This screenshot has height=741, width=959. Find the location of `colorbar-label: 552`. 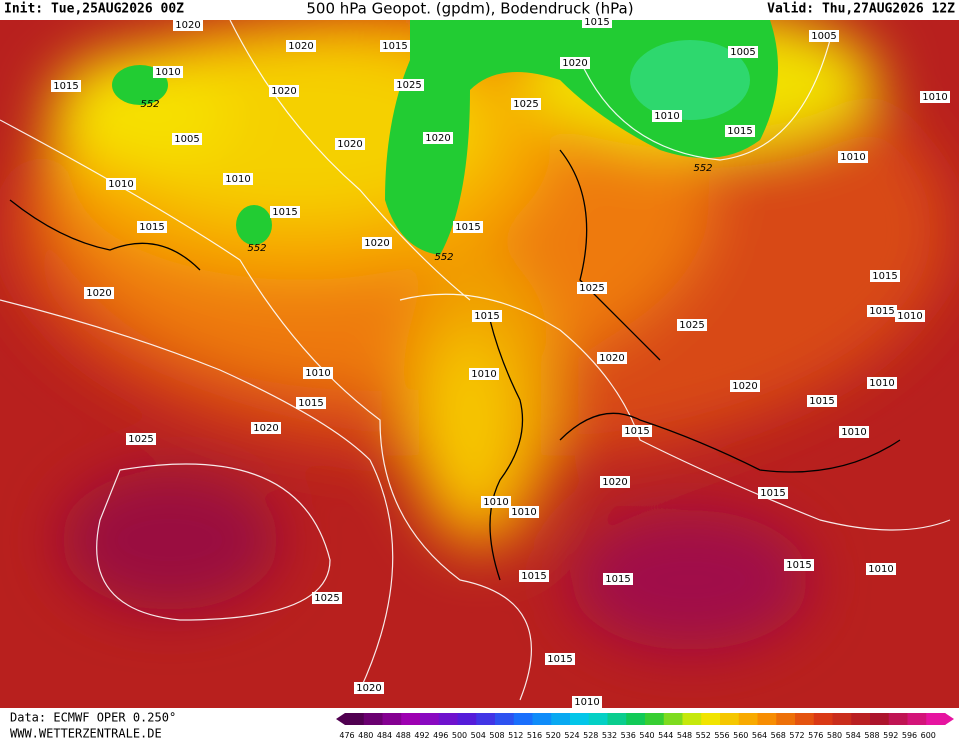

colorbar-label: 552 is located at coordinates (703, 735).